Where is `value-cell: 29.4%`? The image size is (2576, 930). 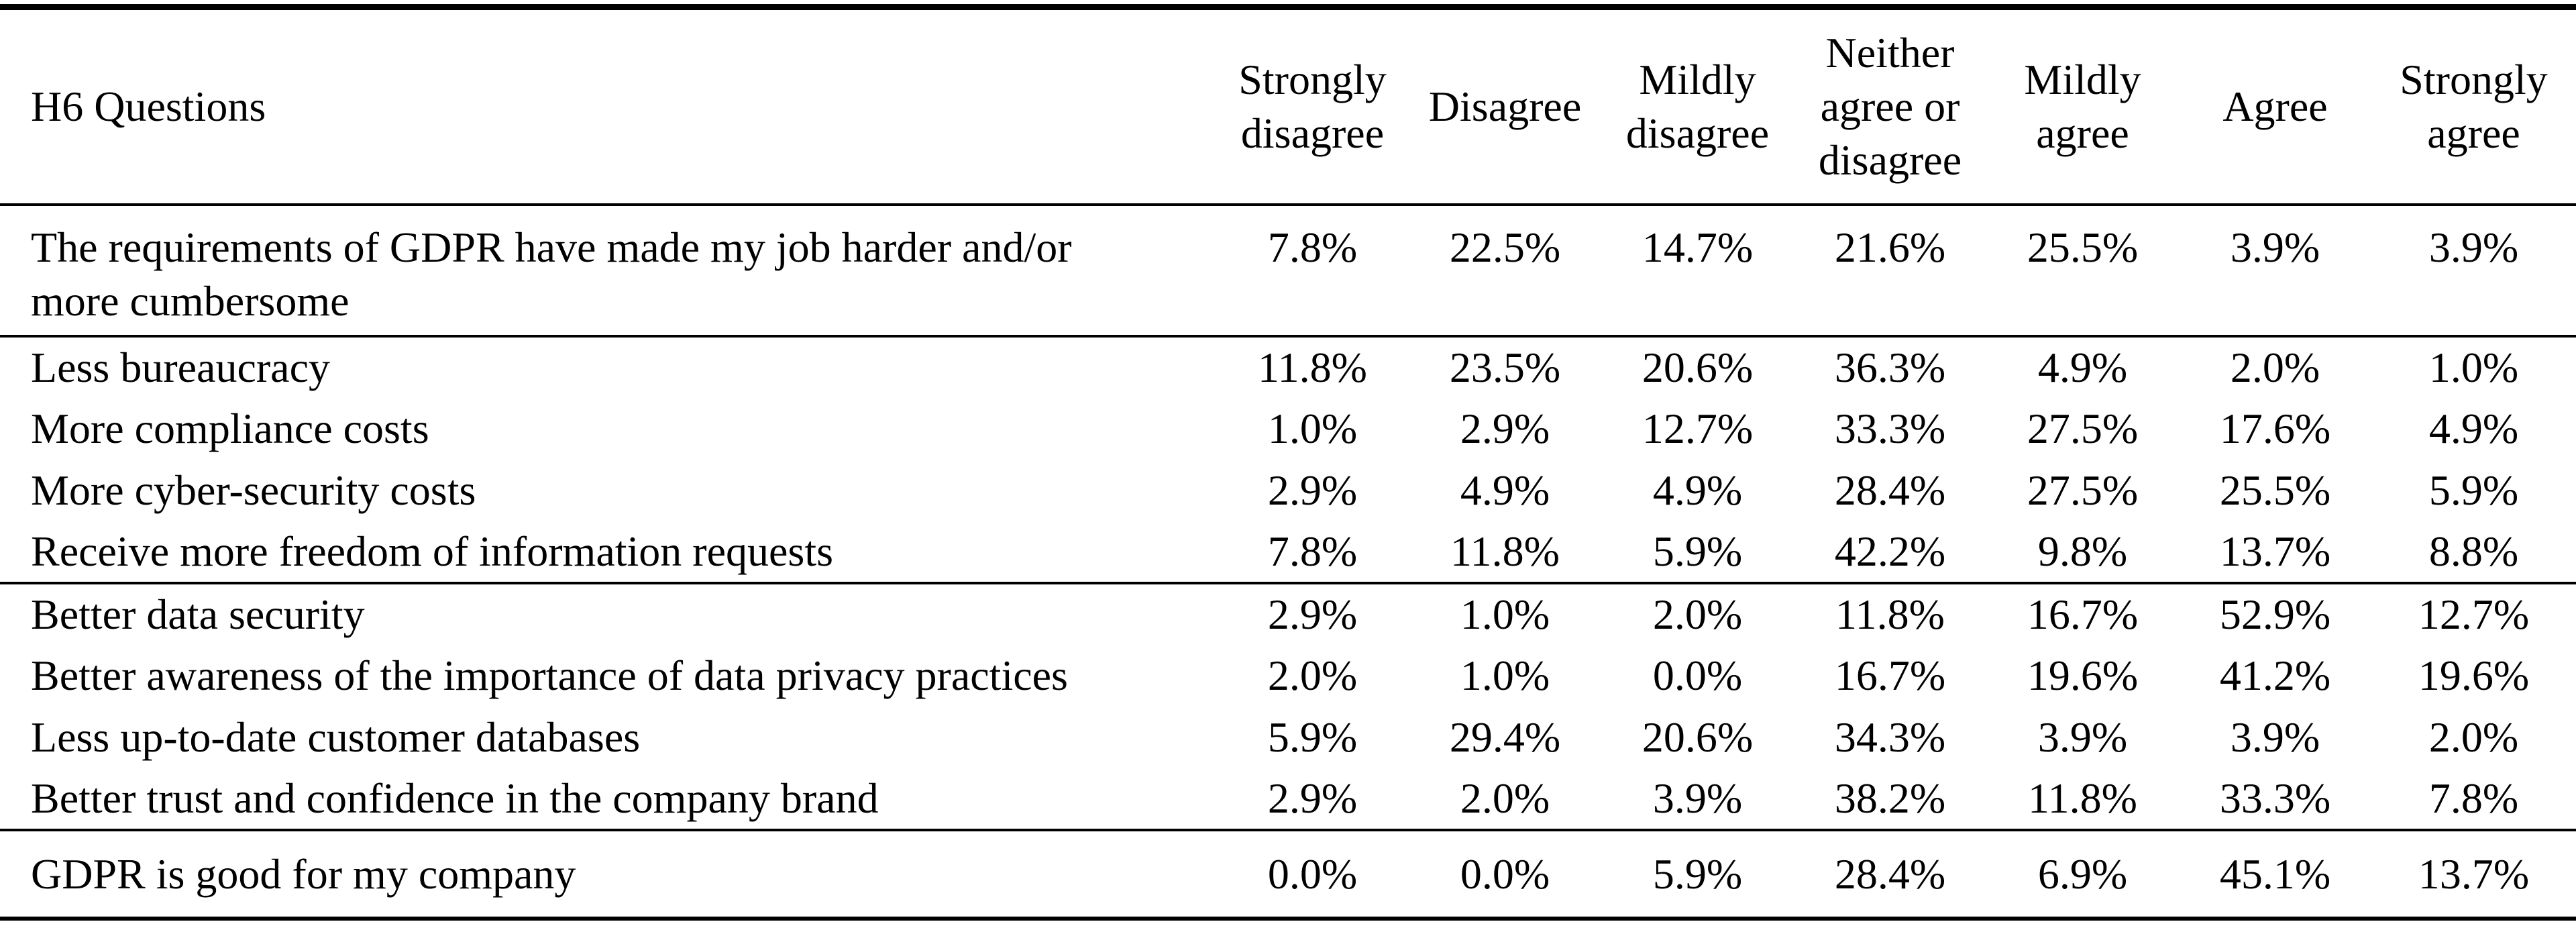 value-cell: 29.4% is located at coordinates (1505, 737).